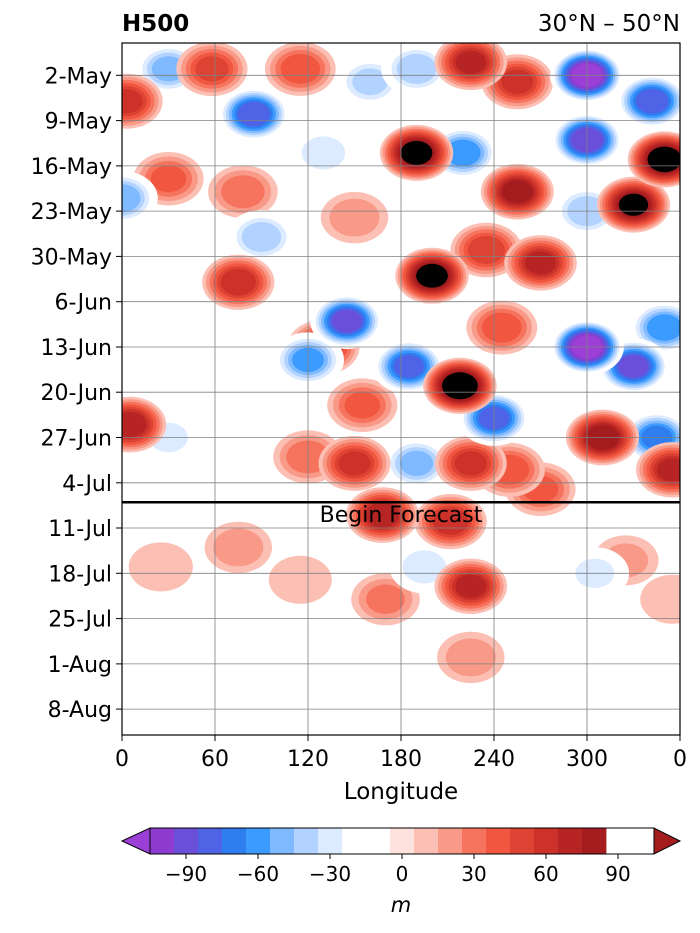 The image size is (700, 933). What do you see at coordinates (308, 759) in the screenshot?
I see `x-tick-label-2: 120` at bounding box center [308, 759].